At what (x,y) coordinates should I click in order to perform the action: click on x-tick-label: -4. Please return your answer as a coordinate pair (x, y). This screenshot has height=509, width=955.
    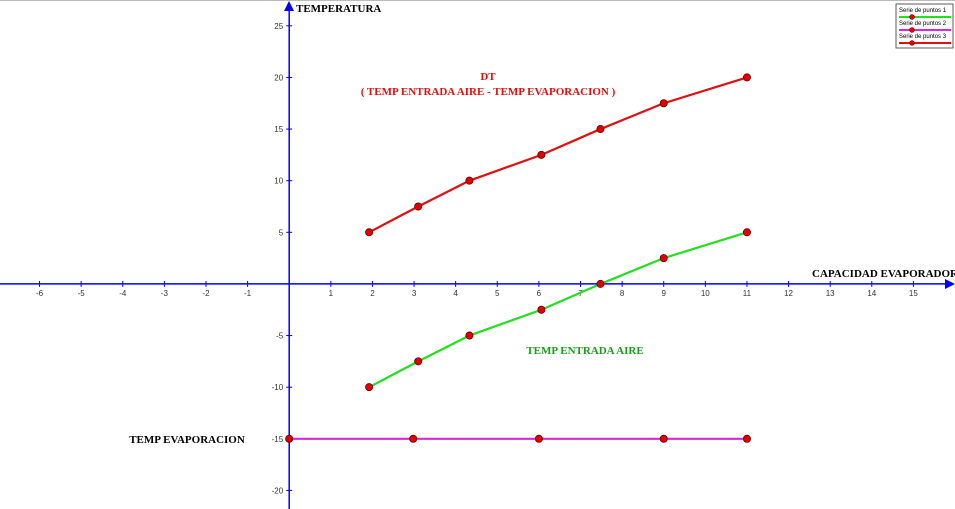
    Looking at the image, I should click on (123, 293).